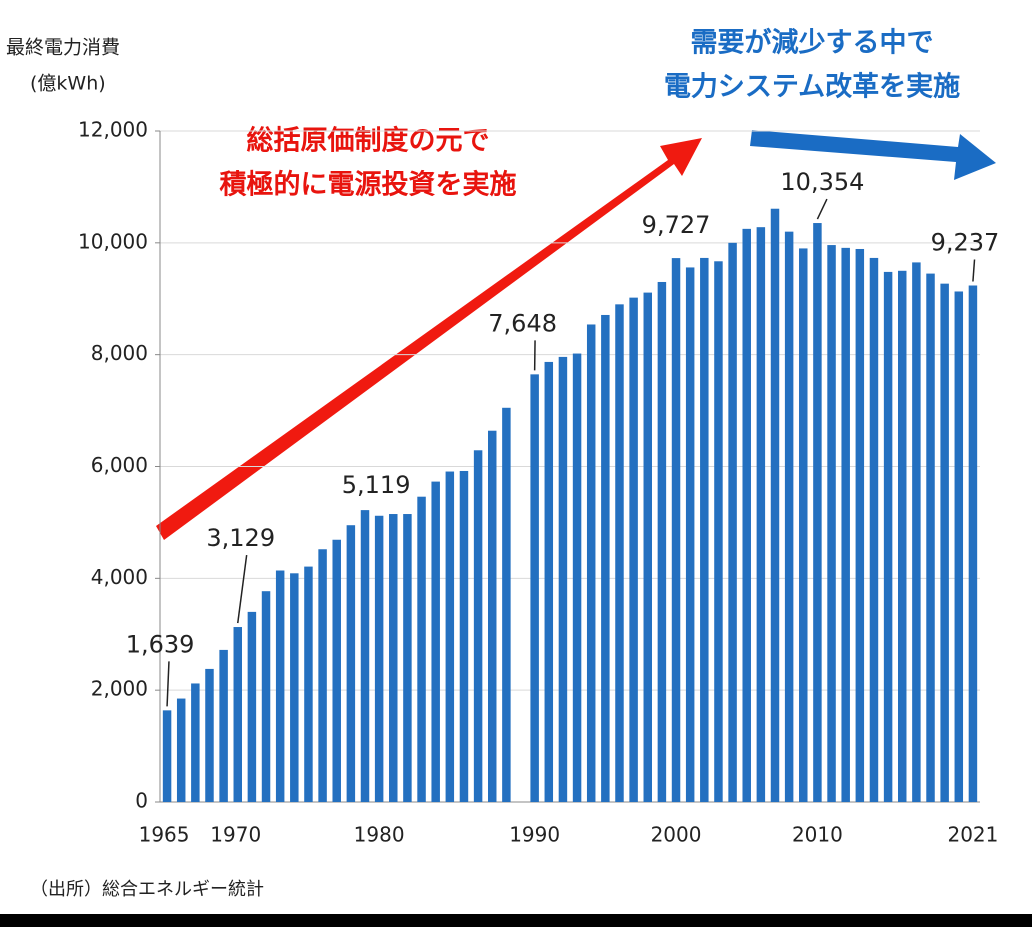 The image size is (1032, 931). I want to click on annotation: 電力システム改革を実施, so click(812, 87).